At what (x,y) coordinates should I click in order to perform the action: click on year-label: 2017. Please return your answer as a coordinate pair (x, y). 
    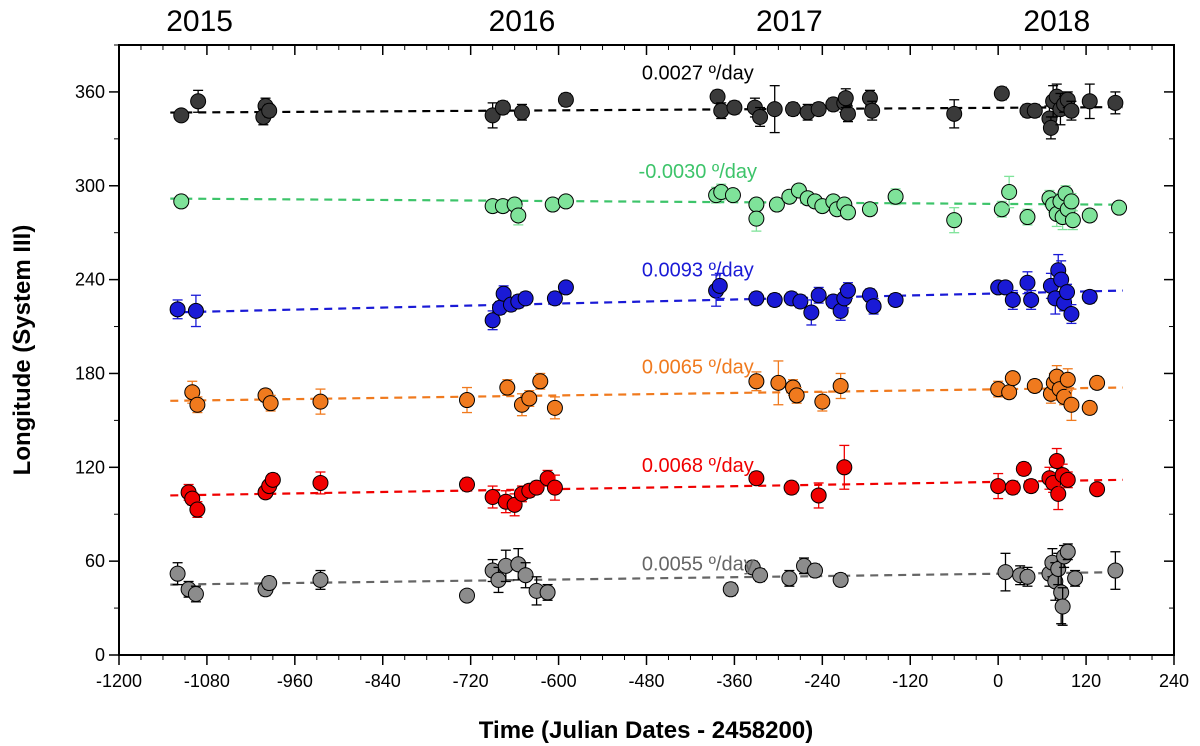
    Looking at the image, I should click on (789, 21).